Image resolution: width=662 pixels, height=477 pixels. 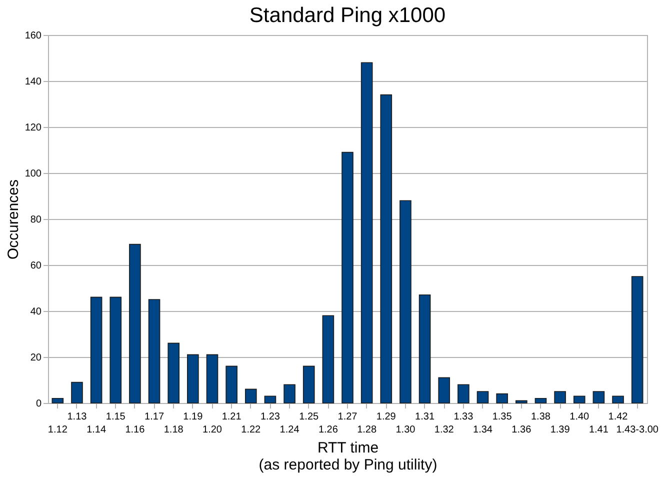 I want to click on x-tick-label: 1.32, so click(x=444, y=430).